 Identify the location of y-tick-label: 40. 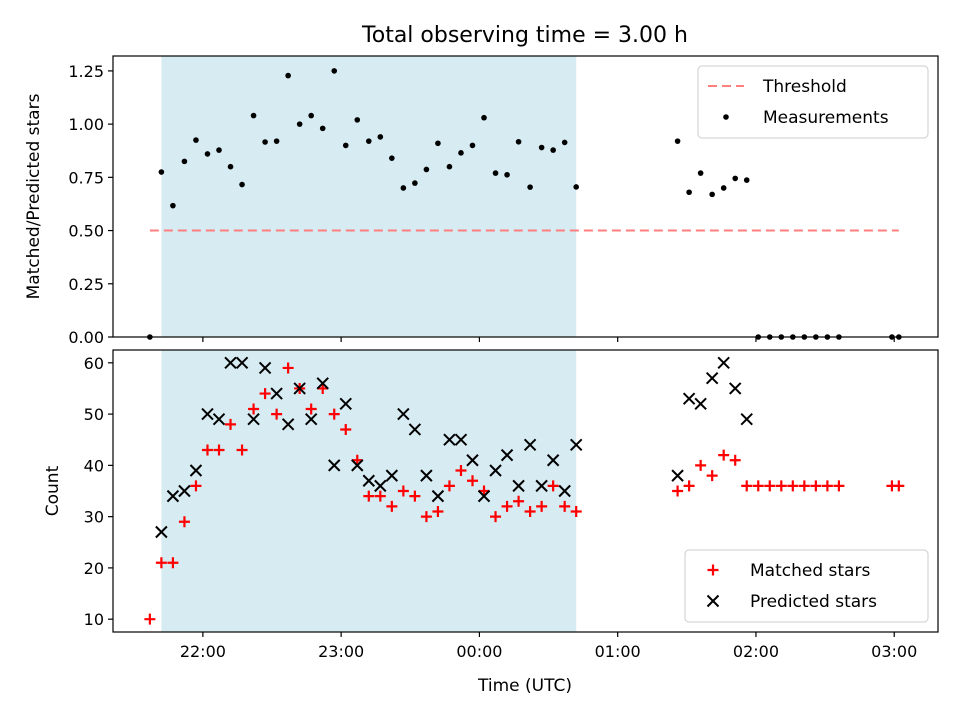
(94, 465).